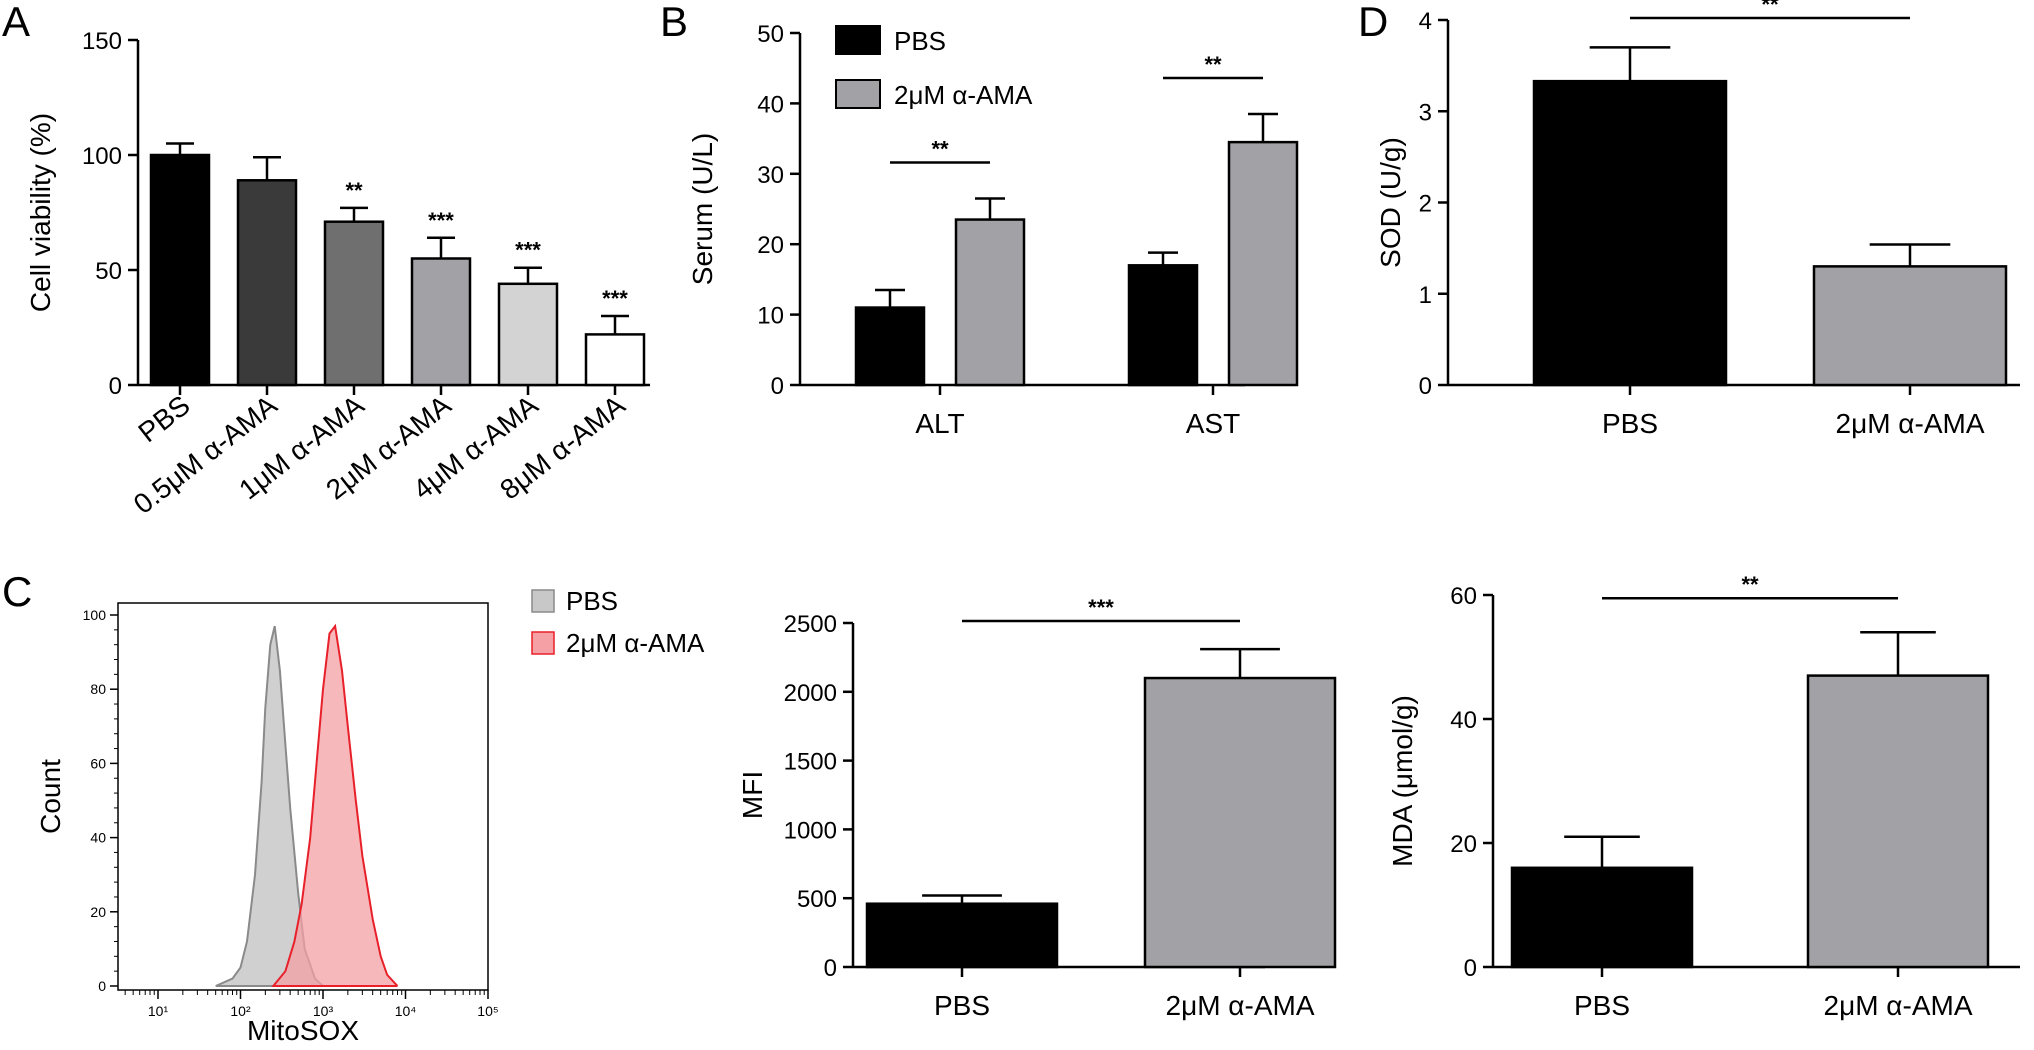 The height and width of the screenshot is (1050, 2034). Describe the element at coordinates (635, 643) in the screenshot. I see `panel-c-legend-label: 2μM α-AMA` at that location.